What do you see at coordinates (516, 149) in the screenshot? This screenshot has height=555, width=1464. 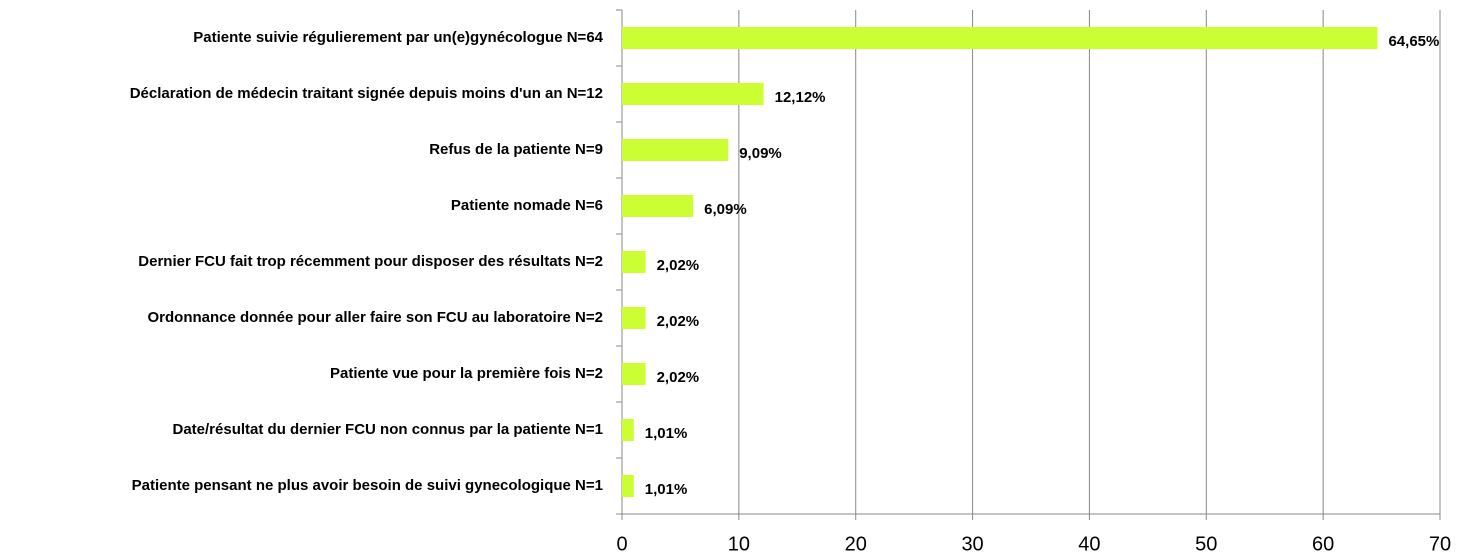 I see `category-label: Refus de la patiente N=9` at bounding box center [516, 149].